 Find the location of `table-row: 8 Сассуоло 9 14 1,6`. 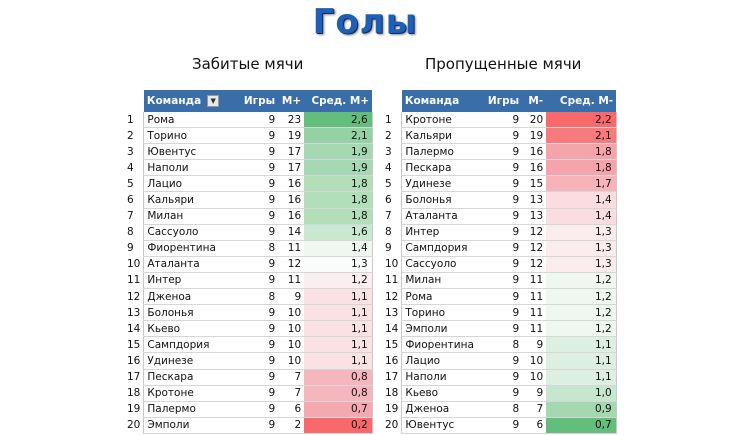

table-row: 8 Сассуоло 9 14 1,6 is located at coordinates (250, 232).